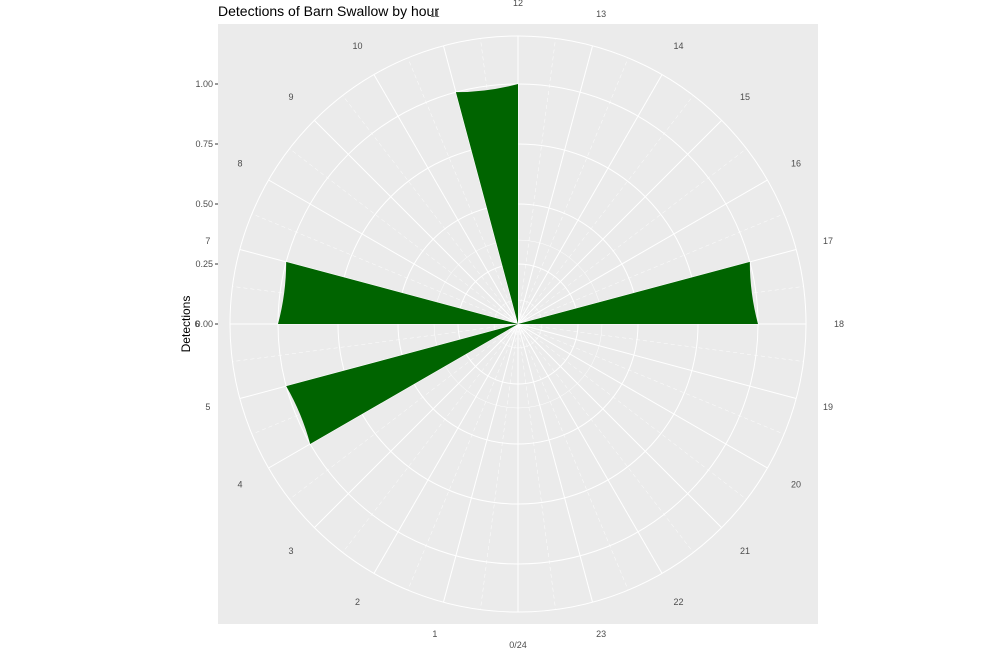 Image resolution: width=1000 pixels, height=651 pixels. What do you see at coordinates (357, 46) in the screenshot?
I see `hour-label: 10` at bounding box center [357, 46].